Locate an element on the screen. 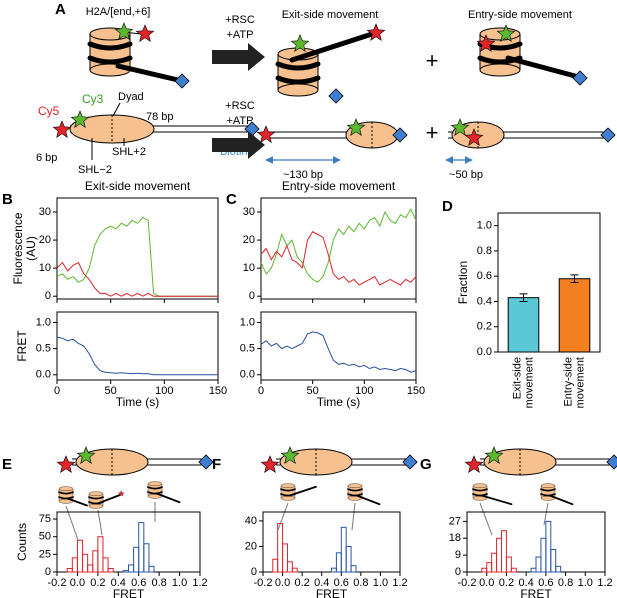 This screenshot has height=598, width=617. y-tick-label: 27 is located at coordinates (455, 521).